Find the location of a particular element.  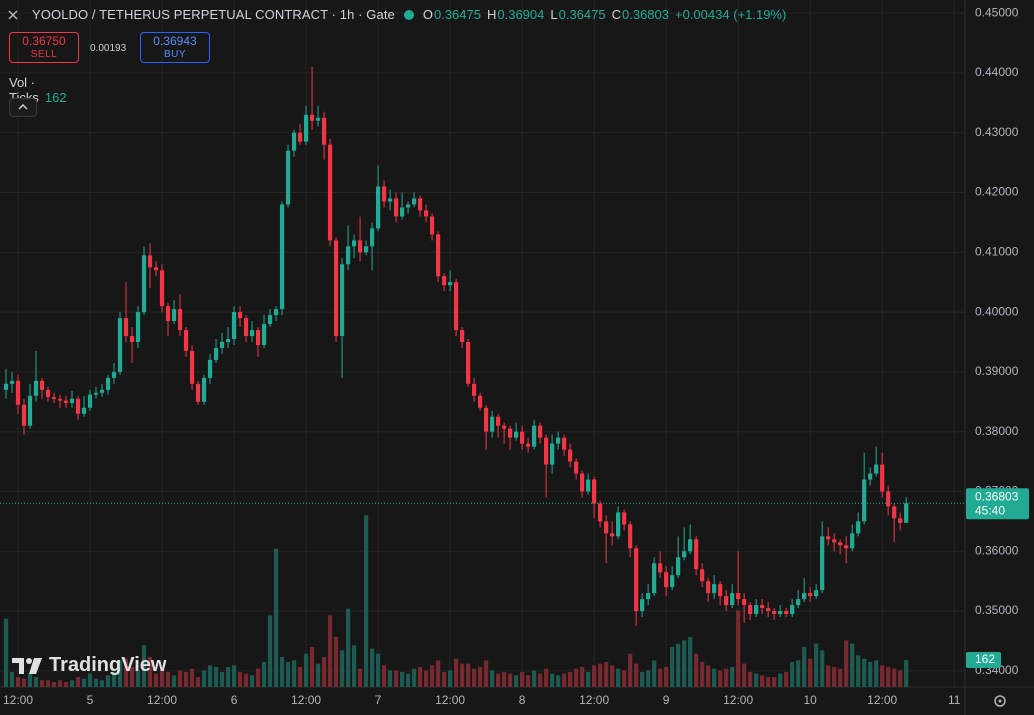

x-tick-label: 8 is located at coordinates (522, 700).